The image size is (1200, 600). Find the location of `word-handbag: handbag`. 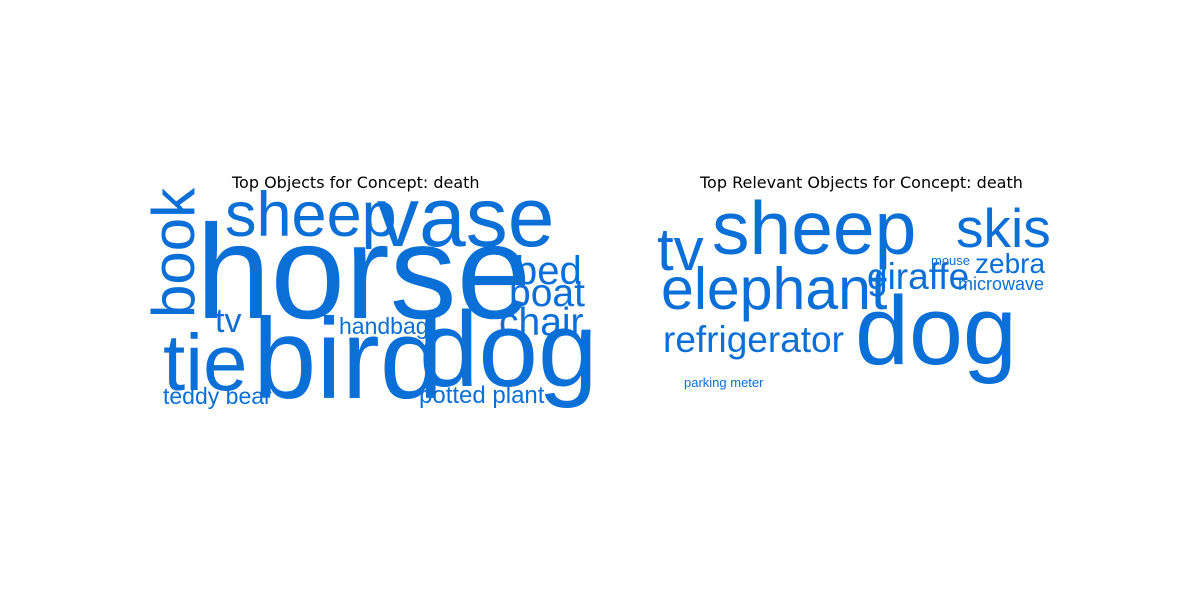

word-handbag: handbag is located at coordinates (384, 326).